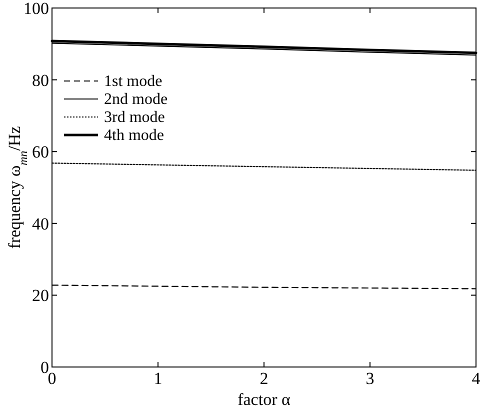 This screenshot has height=409, width=488. Describe the element at coordinates (40, 296) in the screenshot. I see `y-tick-label: 20` at that location.